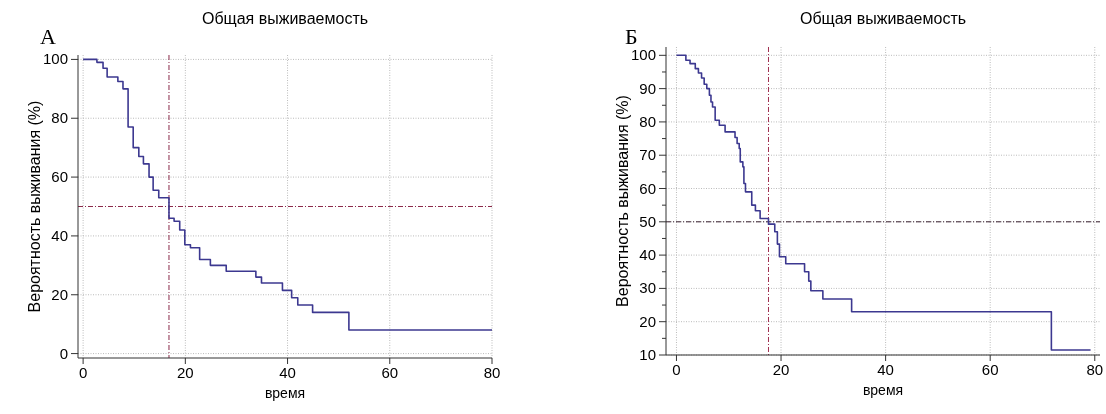 Image resolution: width=1106 pixels, height=414 pixels. I want to click on y-tick-label: 90, so click(647, 88).